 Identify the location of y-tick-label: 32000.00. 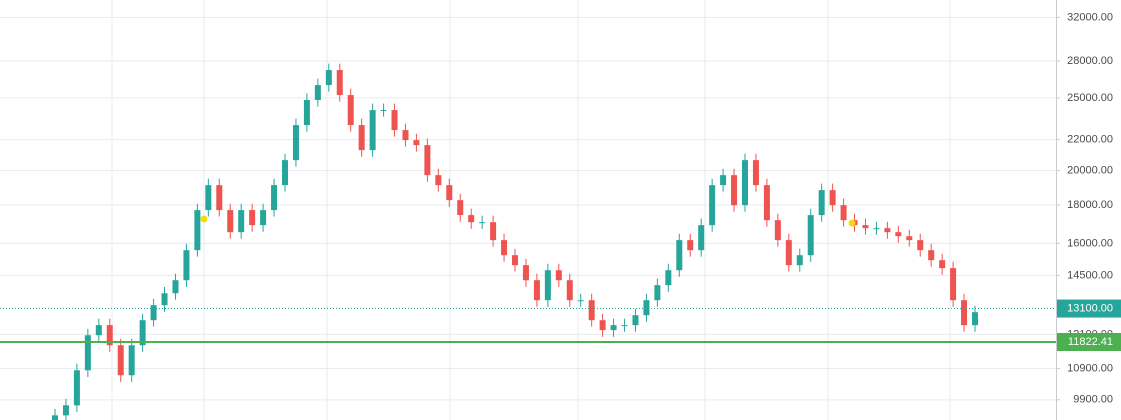
(1090, 17).